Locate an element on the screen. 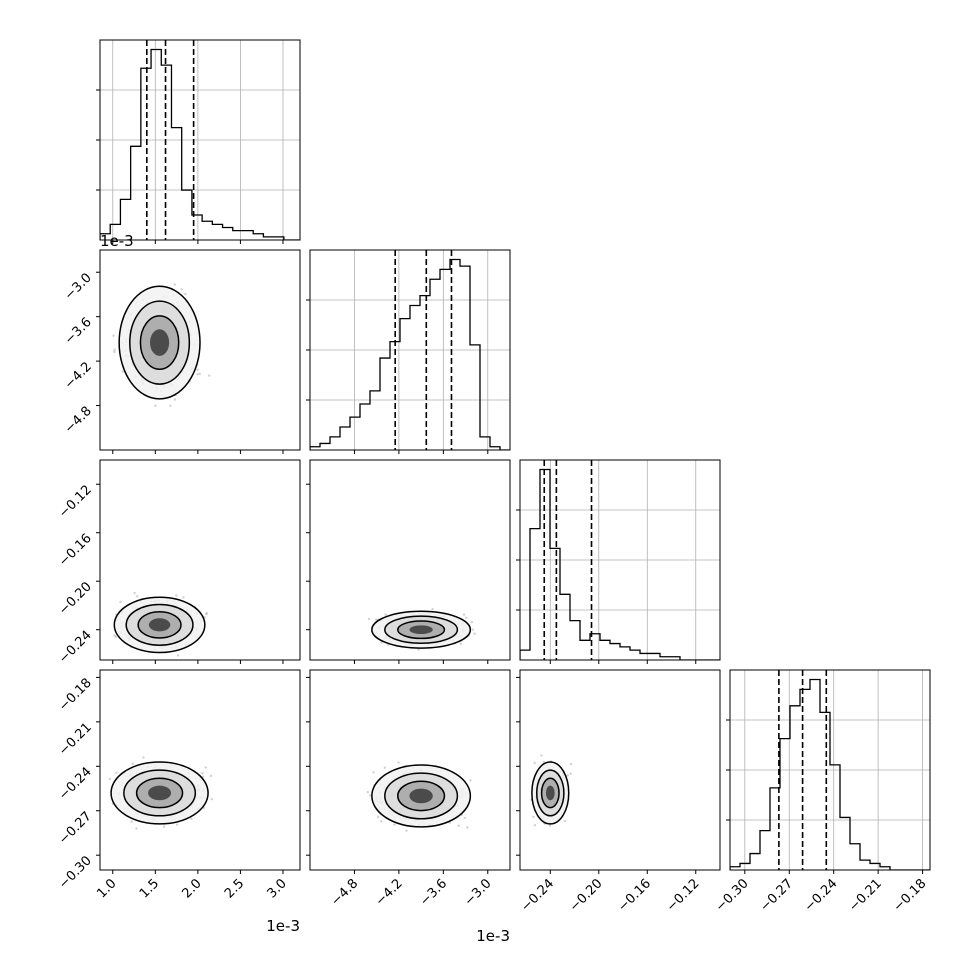  xtick-label-3-0: −0.30 is located at coordinates (732, 895).